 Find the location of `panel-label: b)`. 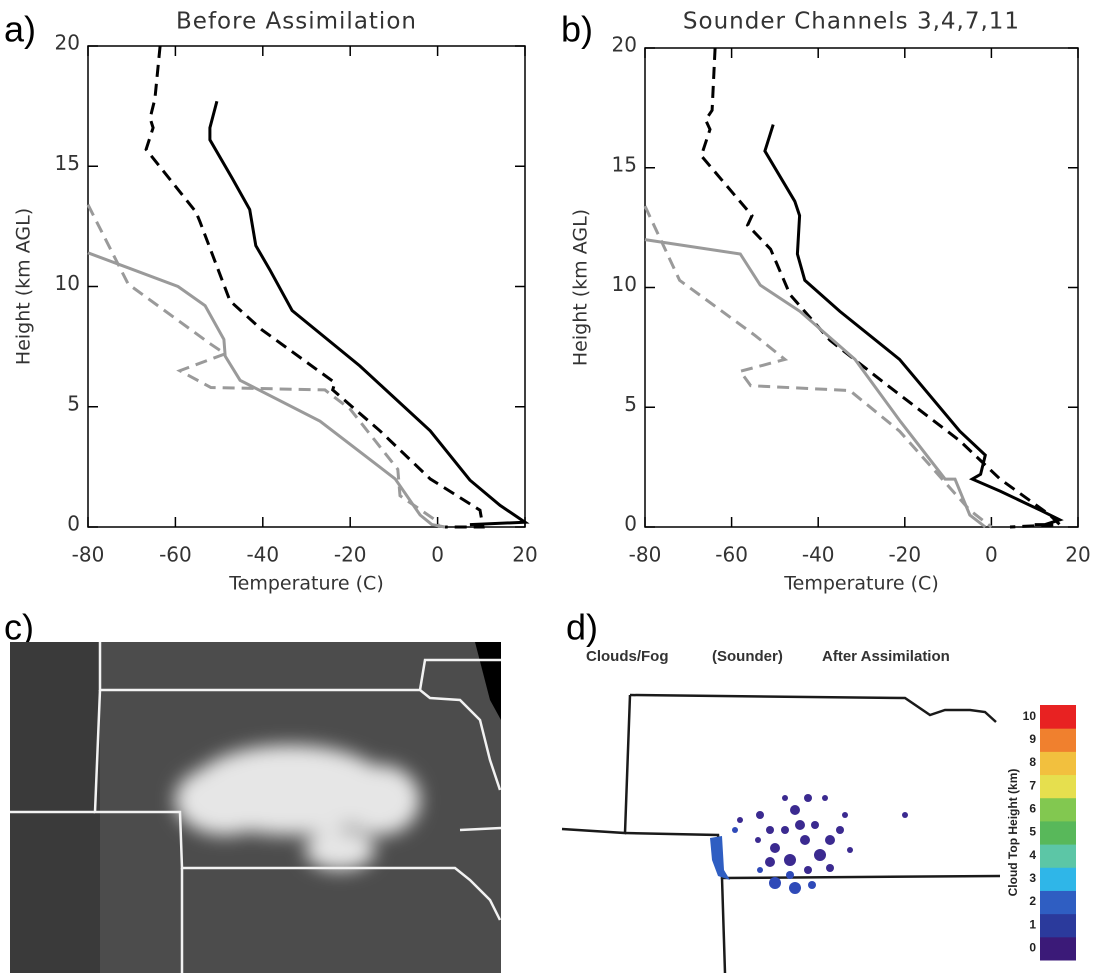

panel-label: b) is located at coordinates (577, 29).